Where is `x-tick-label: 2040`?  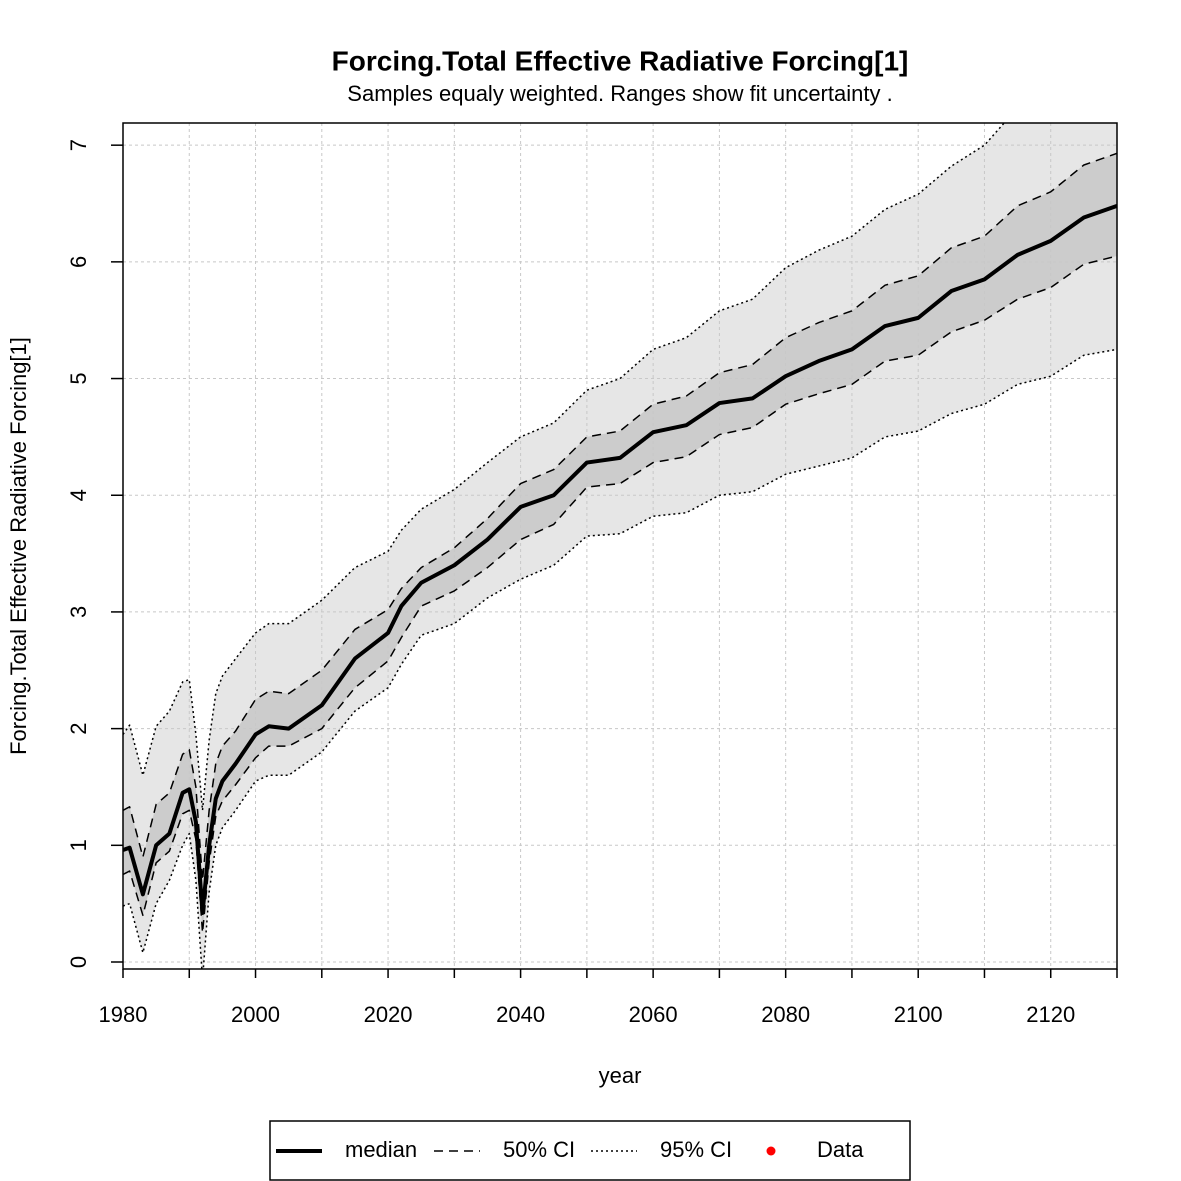
x-tick-label: 2040 is located at coordinates (520, 1014).